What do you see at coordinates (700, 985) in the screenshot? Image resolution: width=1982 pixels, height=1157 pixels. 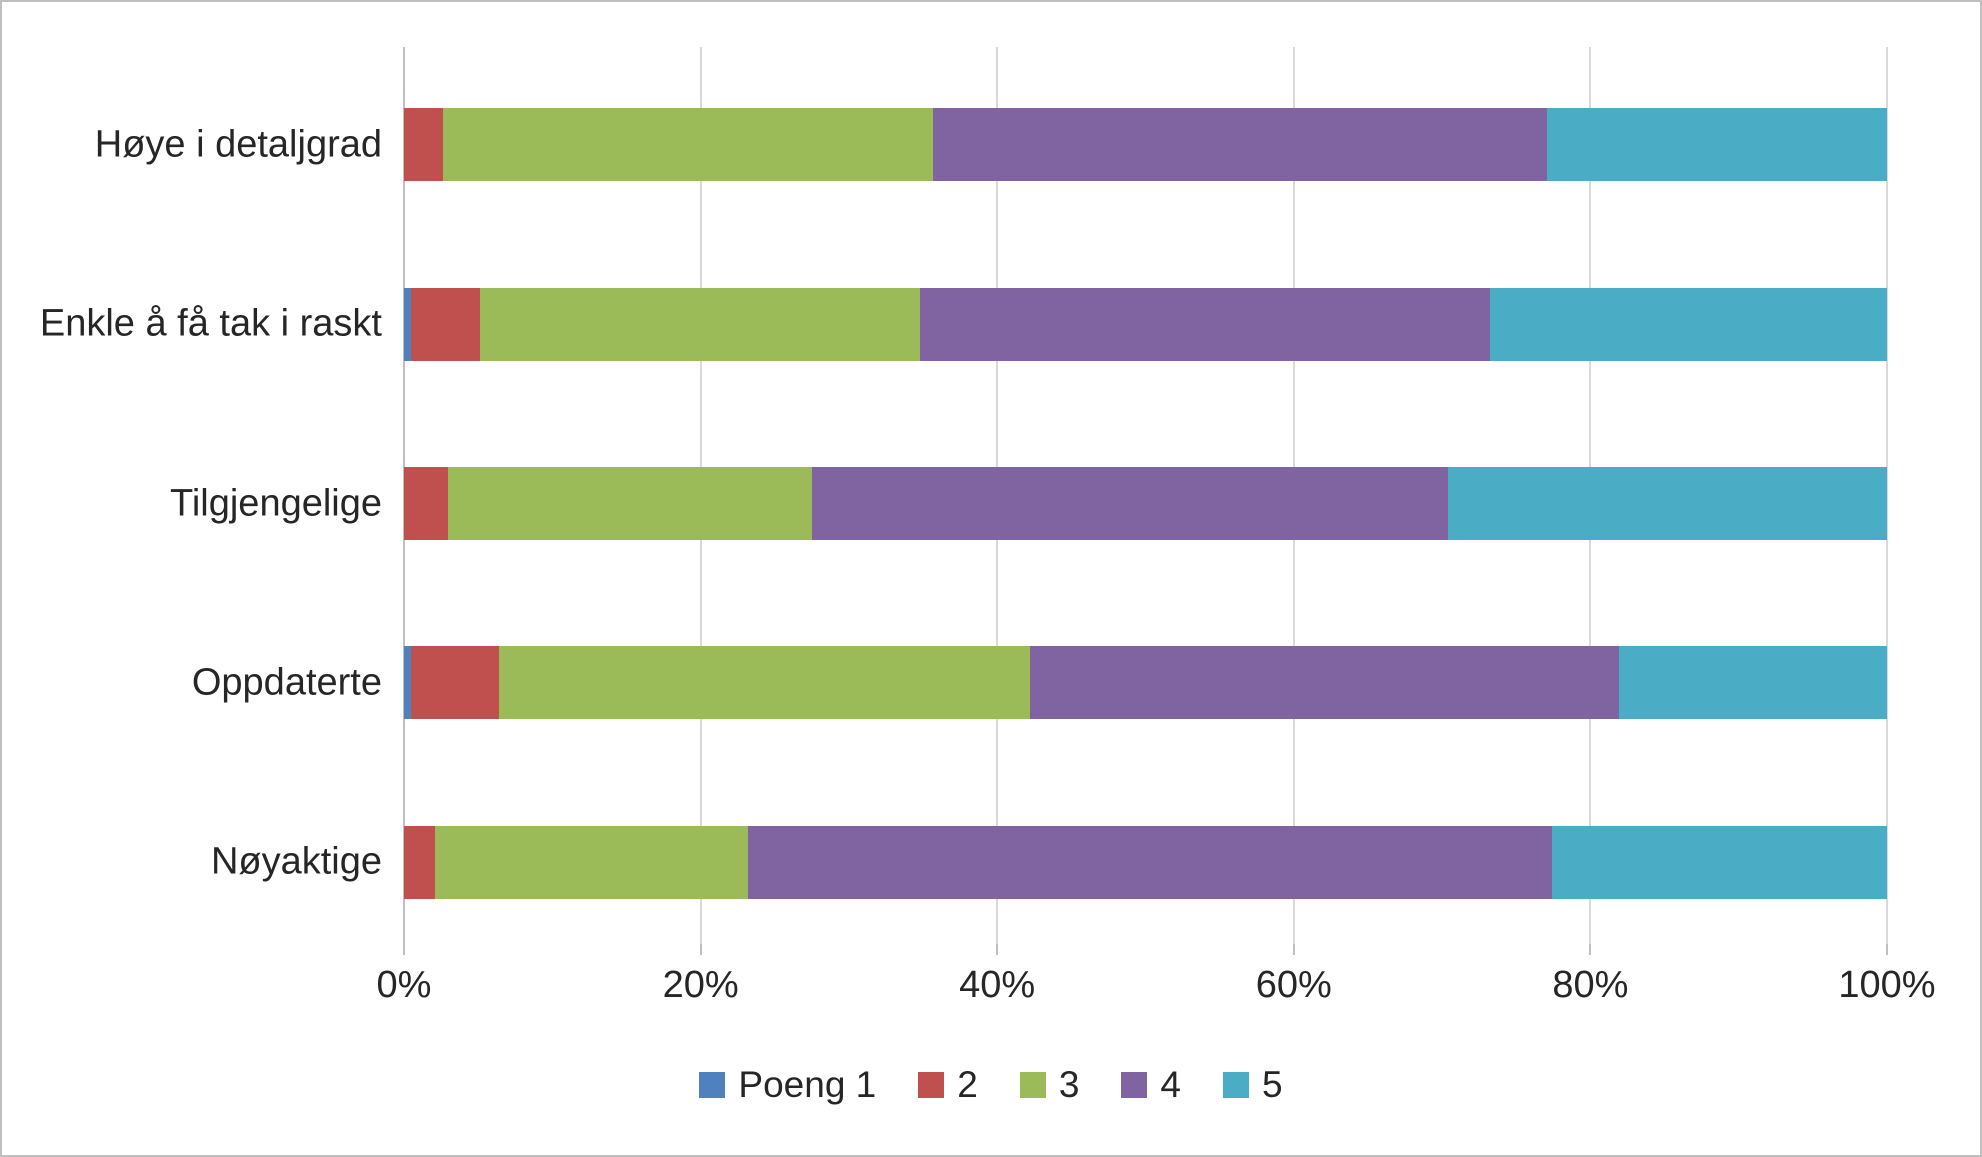 I see `x-tick-label: 20%` at bounding box center [700, 985].